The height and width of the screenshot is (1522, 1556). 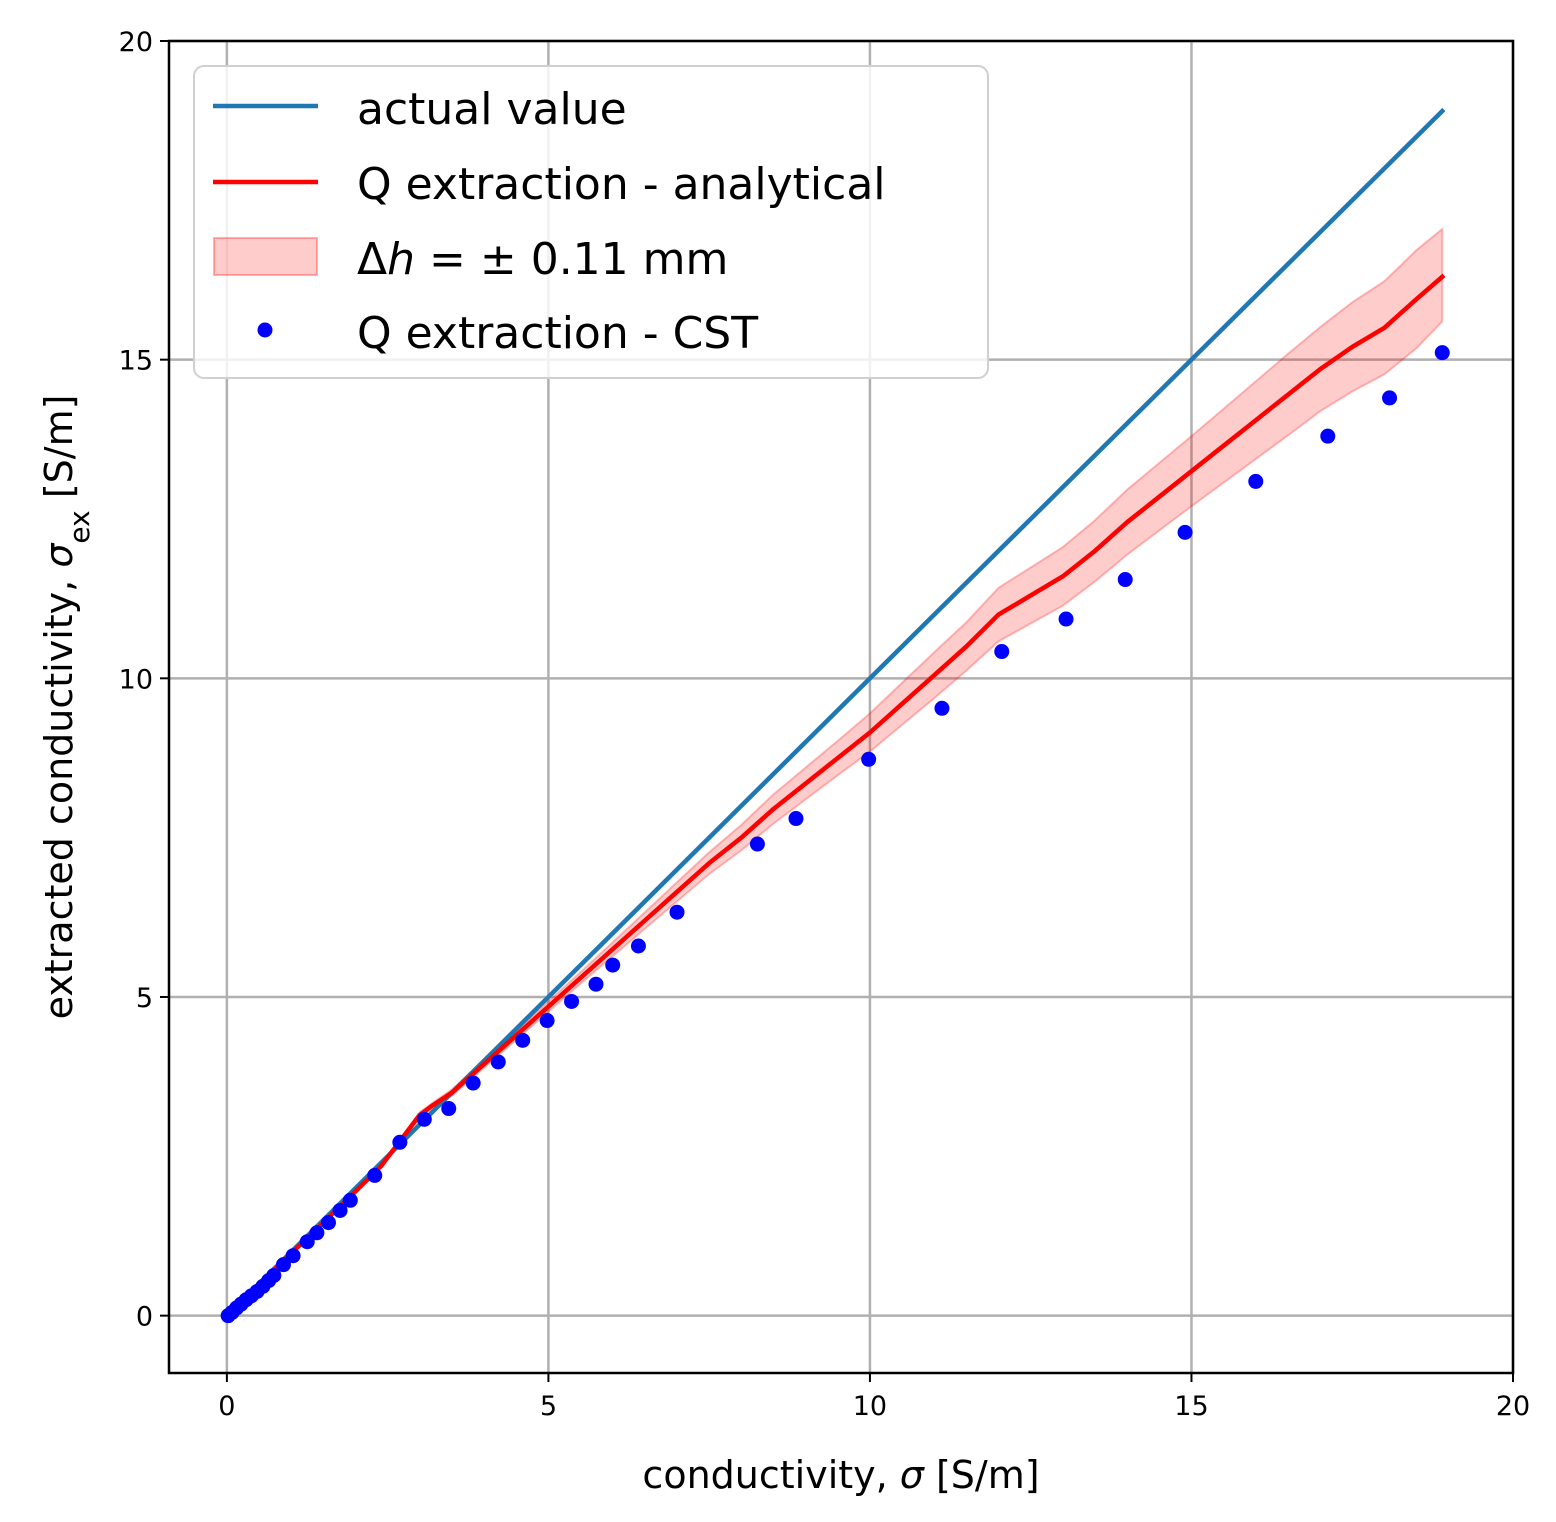 I want to click on legend-label-band: Δh = ± 0.11 mm, so click(x=542, y=259).